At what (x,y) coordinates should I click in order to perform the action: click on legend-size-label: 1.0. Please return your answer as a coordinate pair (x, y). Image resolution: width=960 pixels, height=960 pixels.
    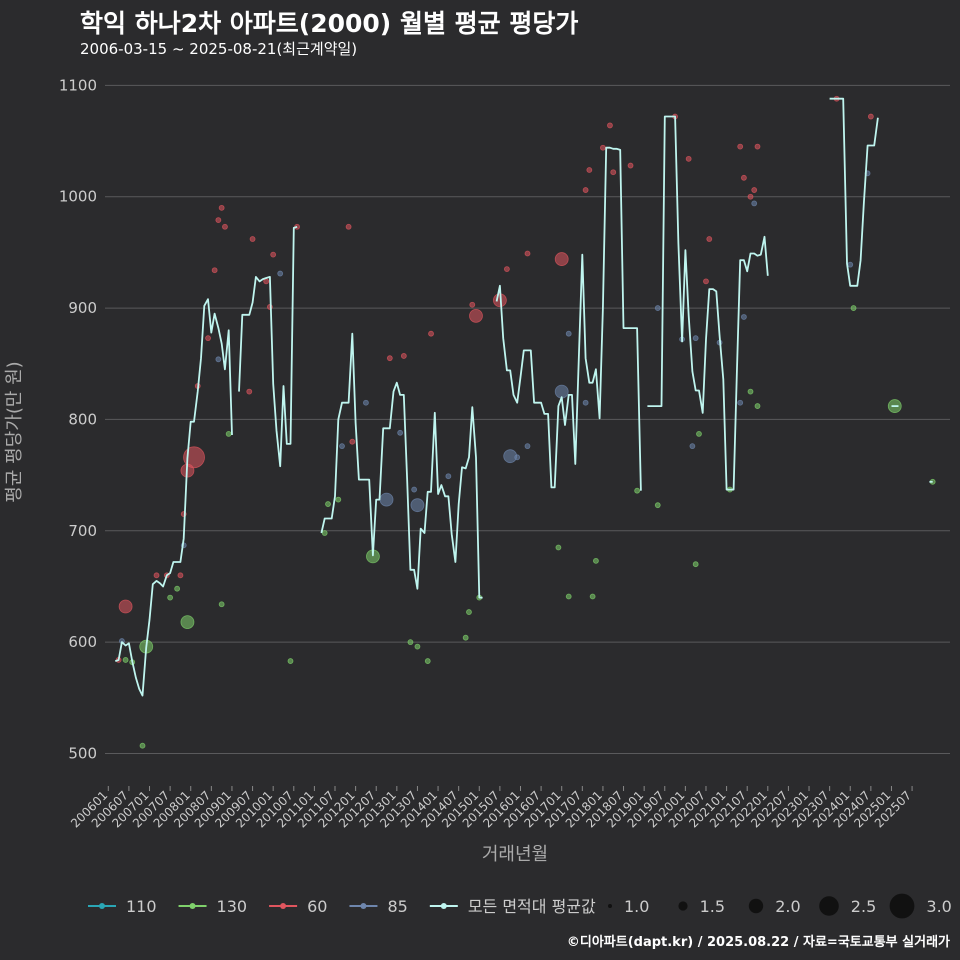
    Looking at the image, I should click on (636, 906).